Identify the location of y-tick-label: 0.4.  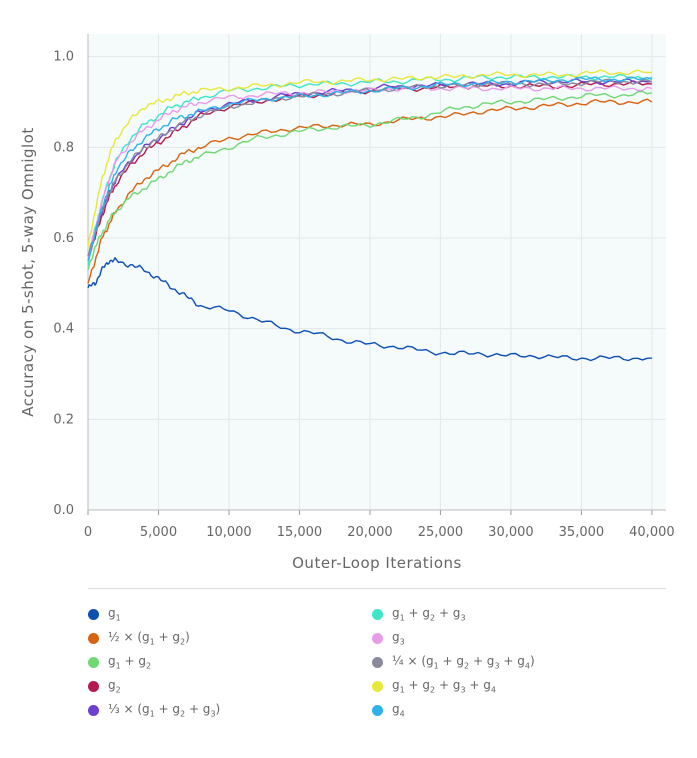
(63, 329).